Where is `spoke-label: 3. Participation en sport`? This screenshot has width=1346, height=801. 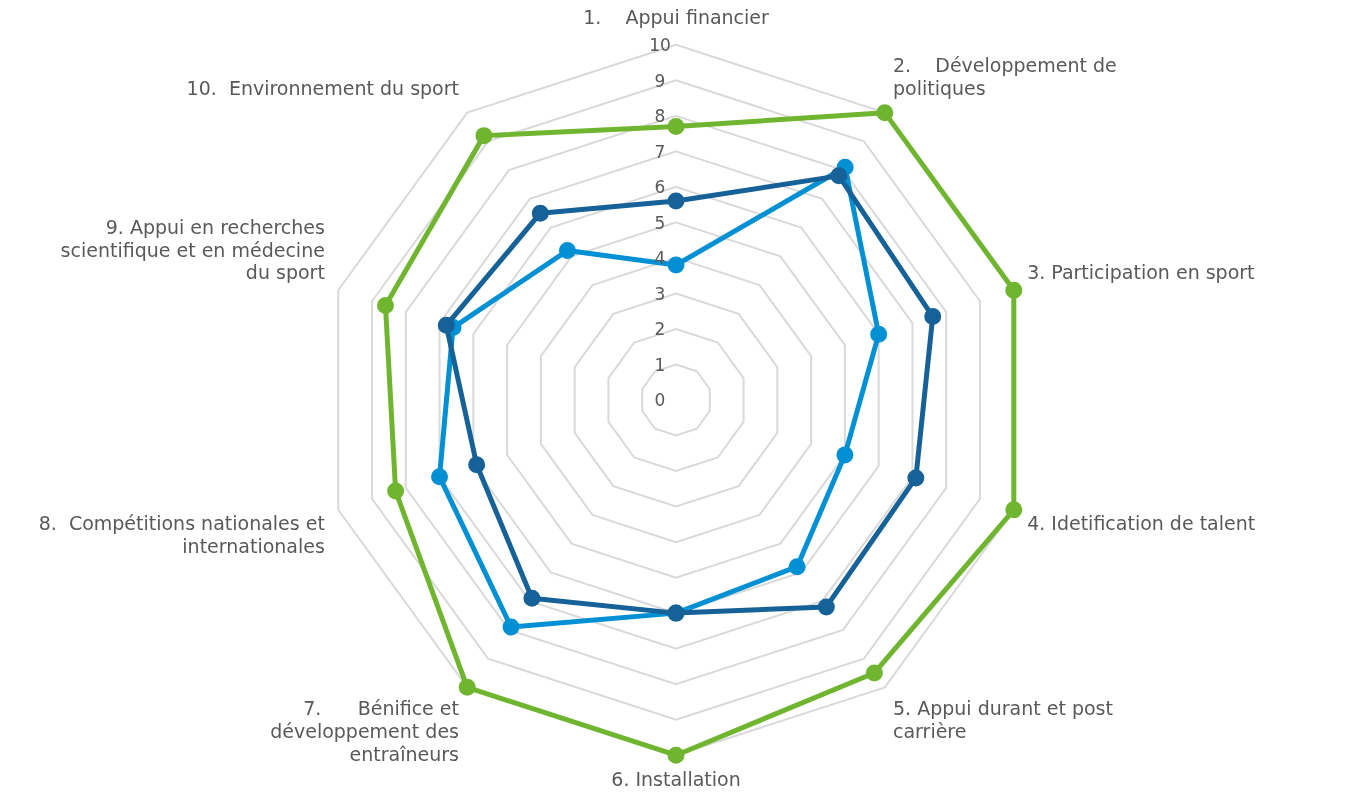
spoke-label: 3. Participation en sport is located at coordinates (1141, 272).